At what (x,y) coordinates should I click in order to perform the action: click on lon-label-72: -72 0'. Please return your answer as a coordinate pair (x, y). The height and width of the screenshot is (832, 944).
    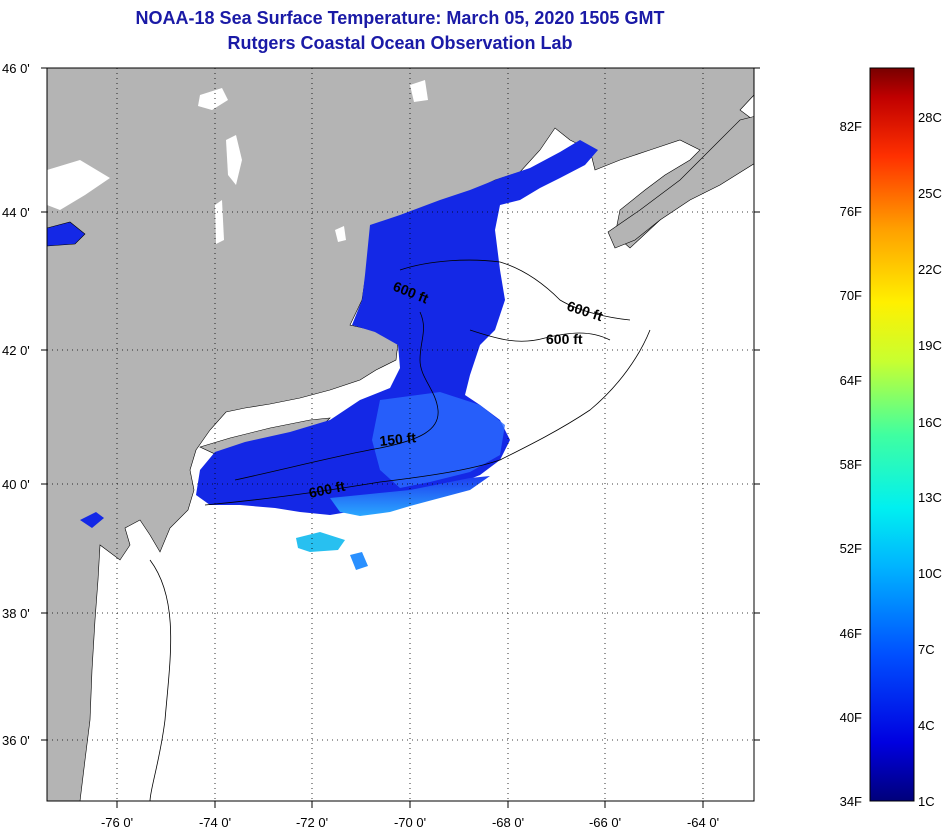
    Looking at the image, I should click on (312, 822).